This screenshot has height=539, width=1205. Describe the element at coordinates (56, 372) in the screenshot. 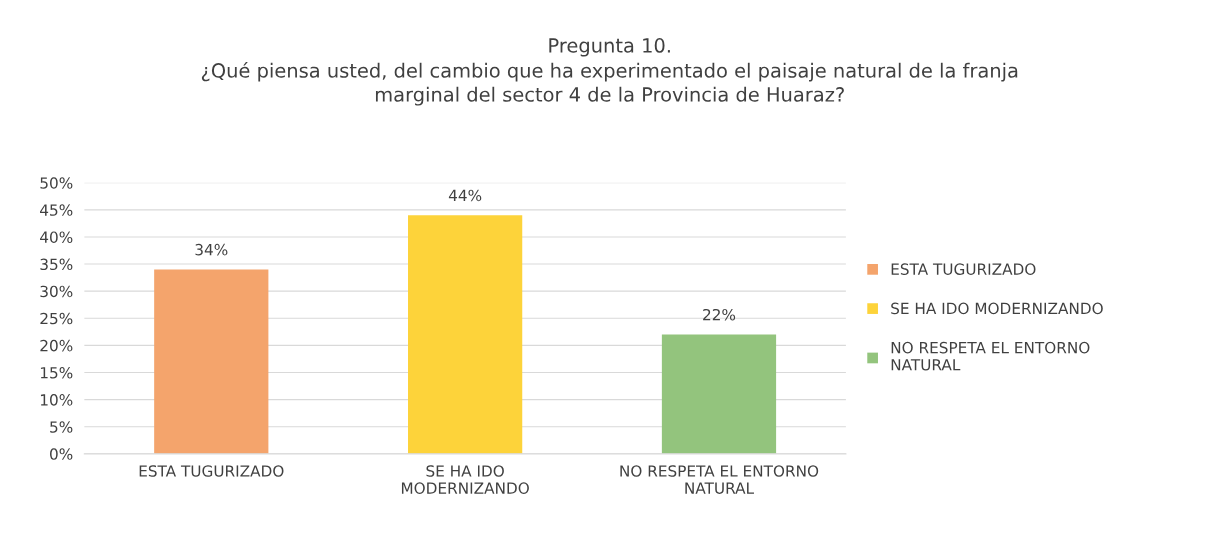

I see `y-tick-label: 15%` at that location.